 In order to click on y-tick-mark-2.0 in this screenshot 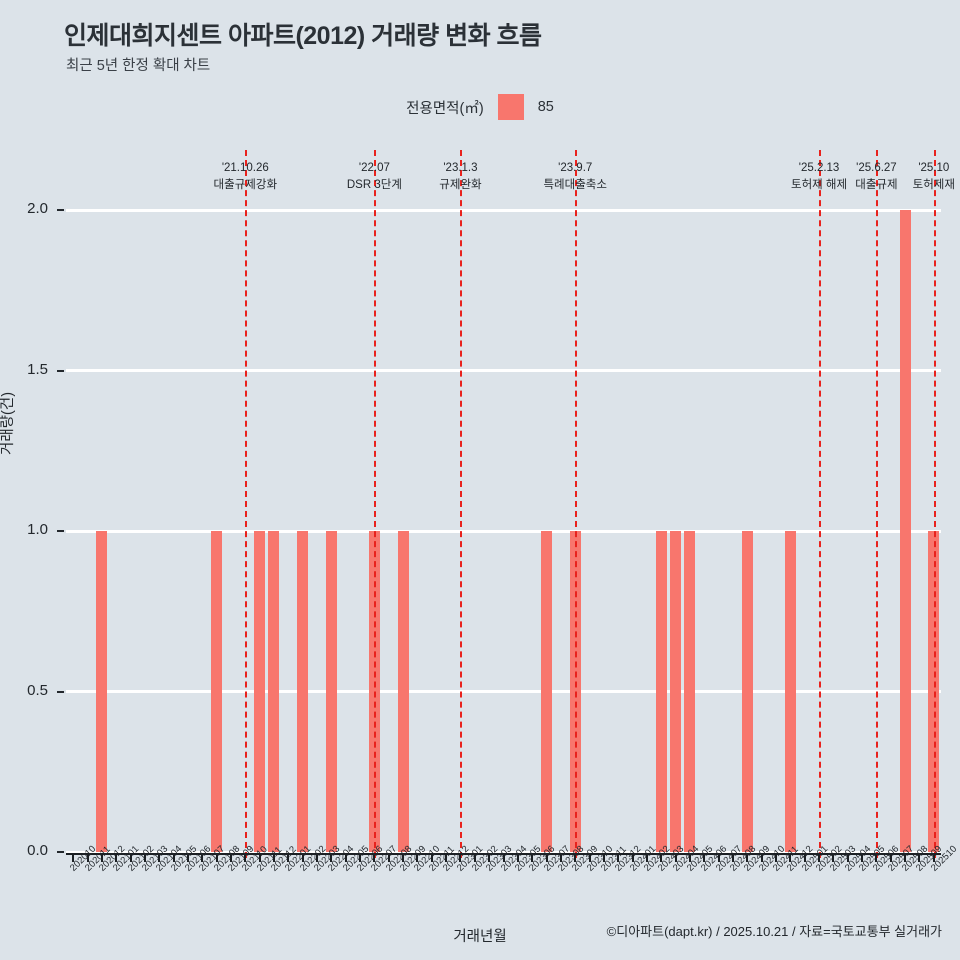, I will do `click(60, 210)`.